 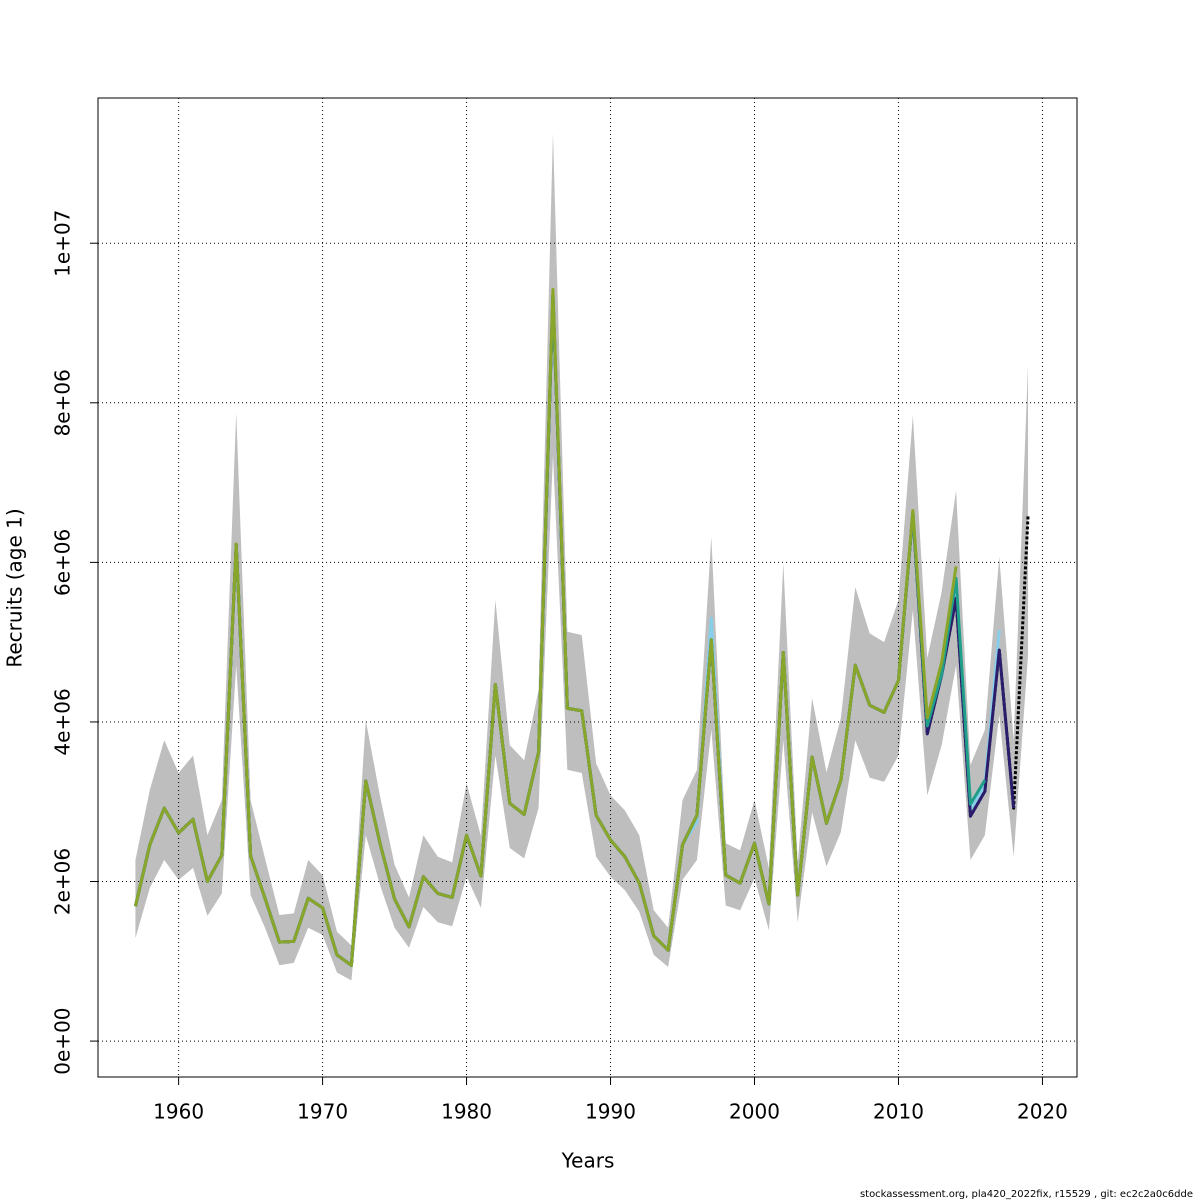 I want to click on x-tick-label: 1990, so click(x=610, y=1112).